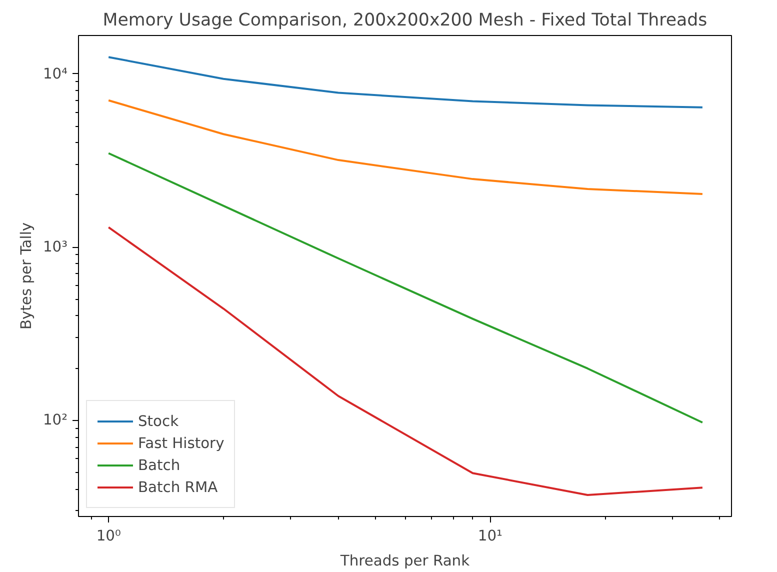  What do you see at coordinates (55, 73) in the screenshot?
I see `y-tick-label: 10⁴` at bounding box center [55, 73].